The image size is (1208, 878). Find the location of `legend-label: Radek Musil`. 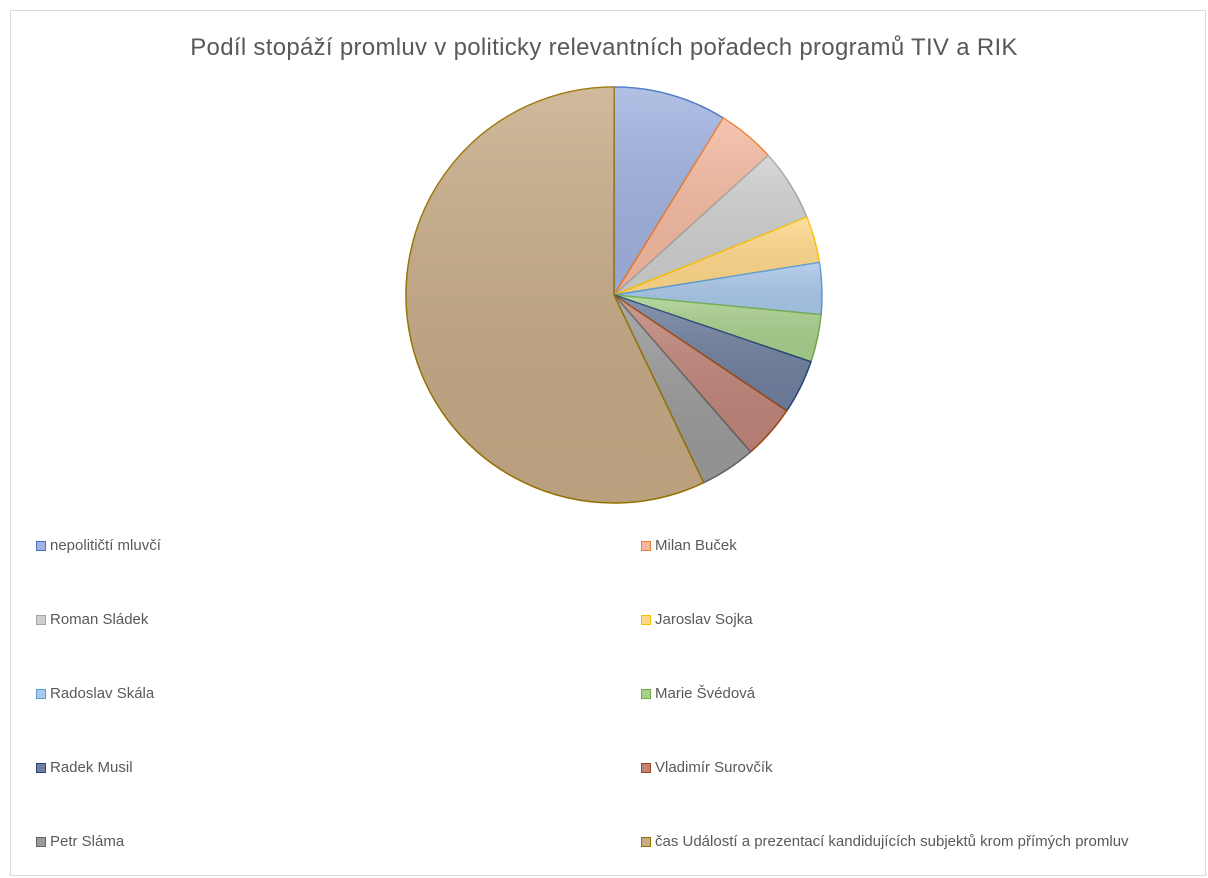

legend-label: Radek Musil is located at coordinates (91, 767).